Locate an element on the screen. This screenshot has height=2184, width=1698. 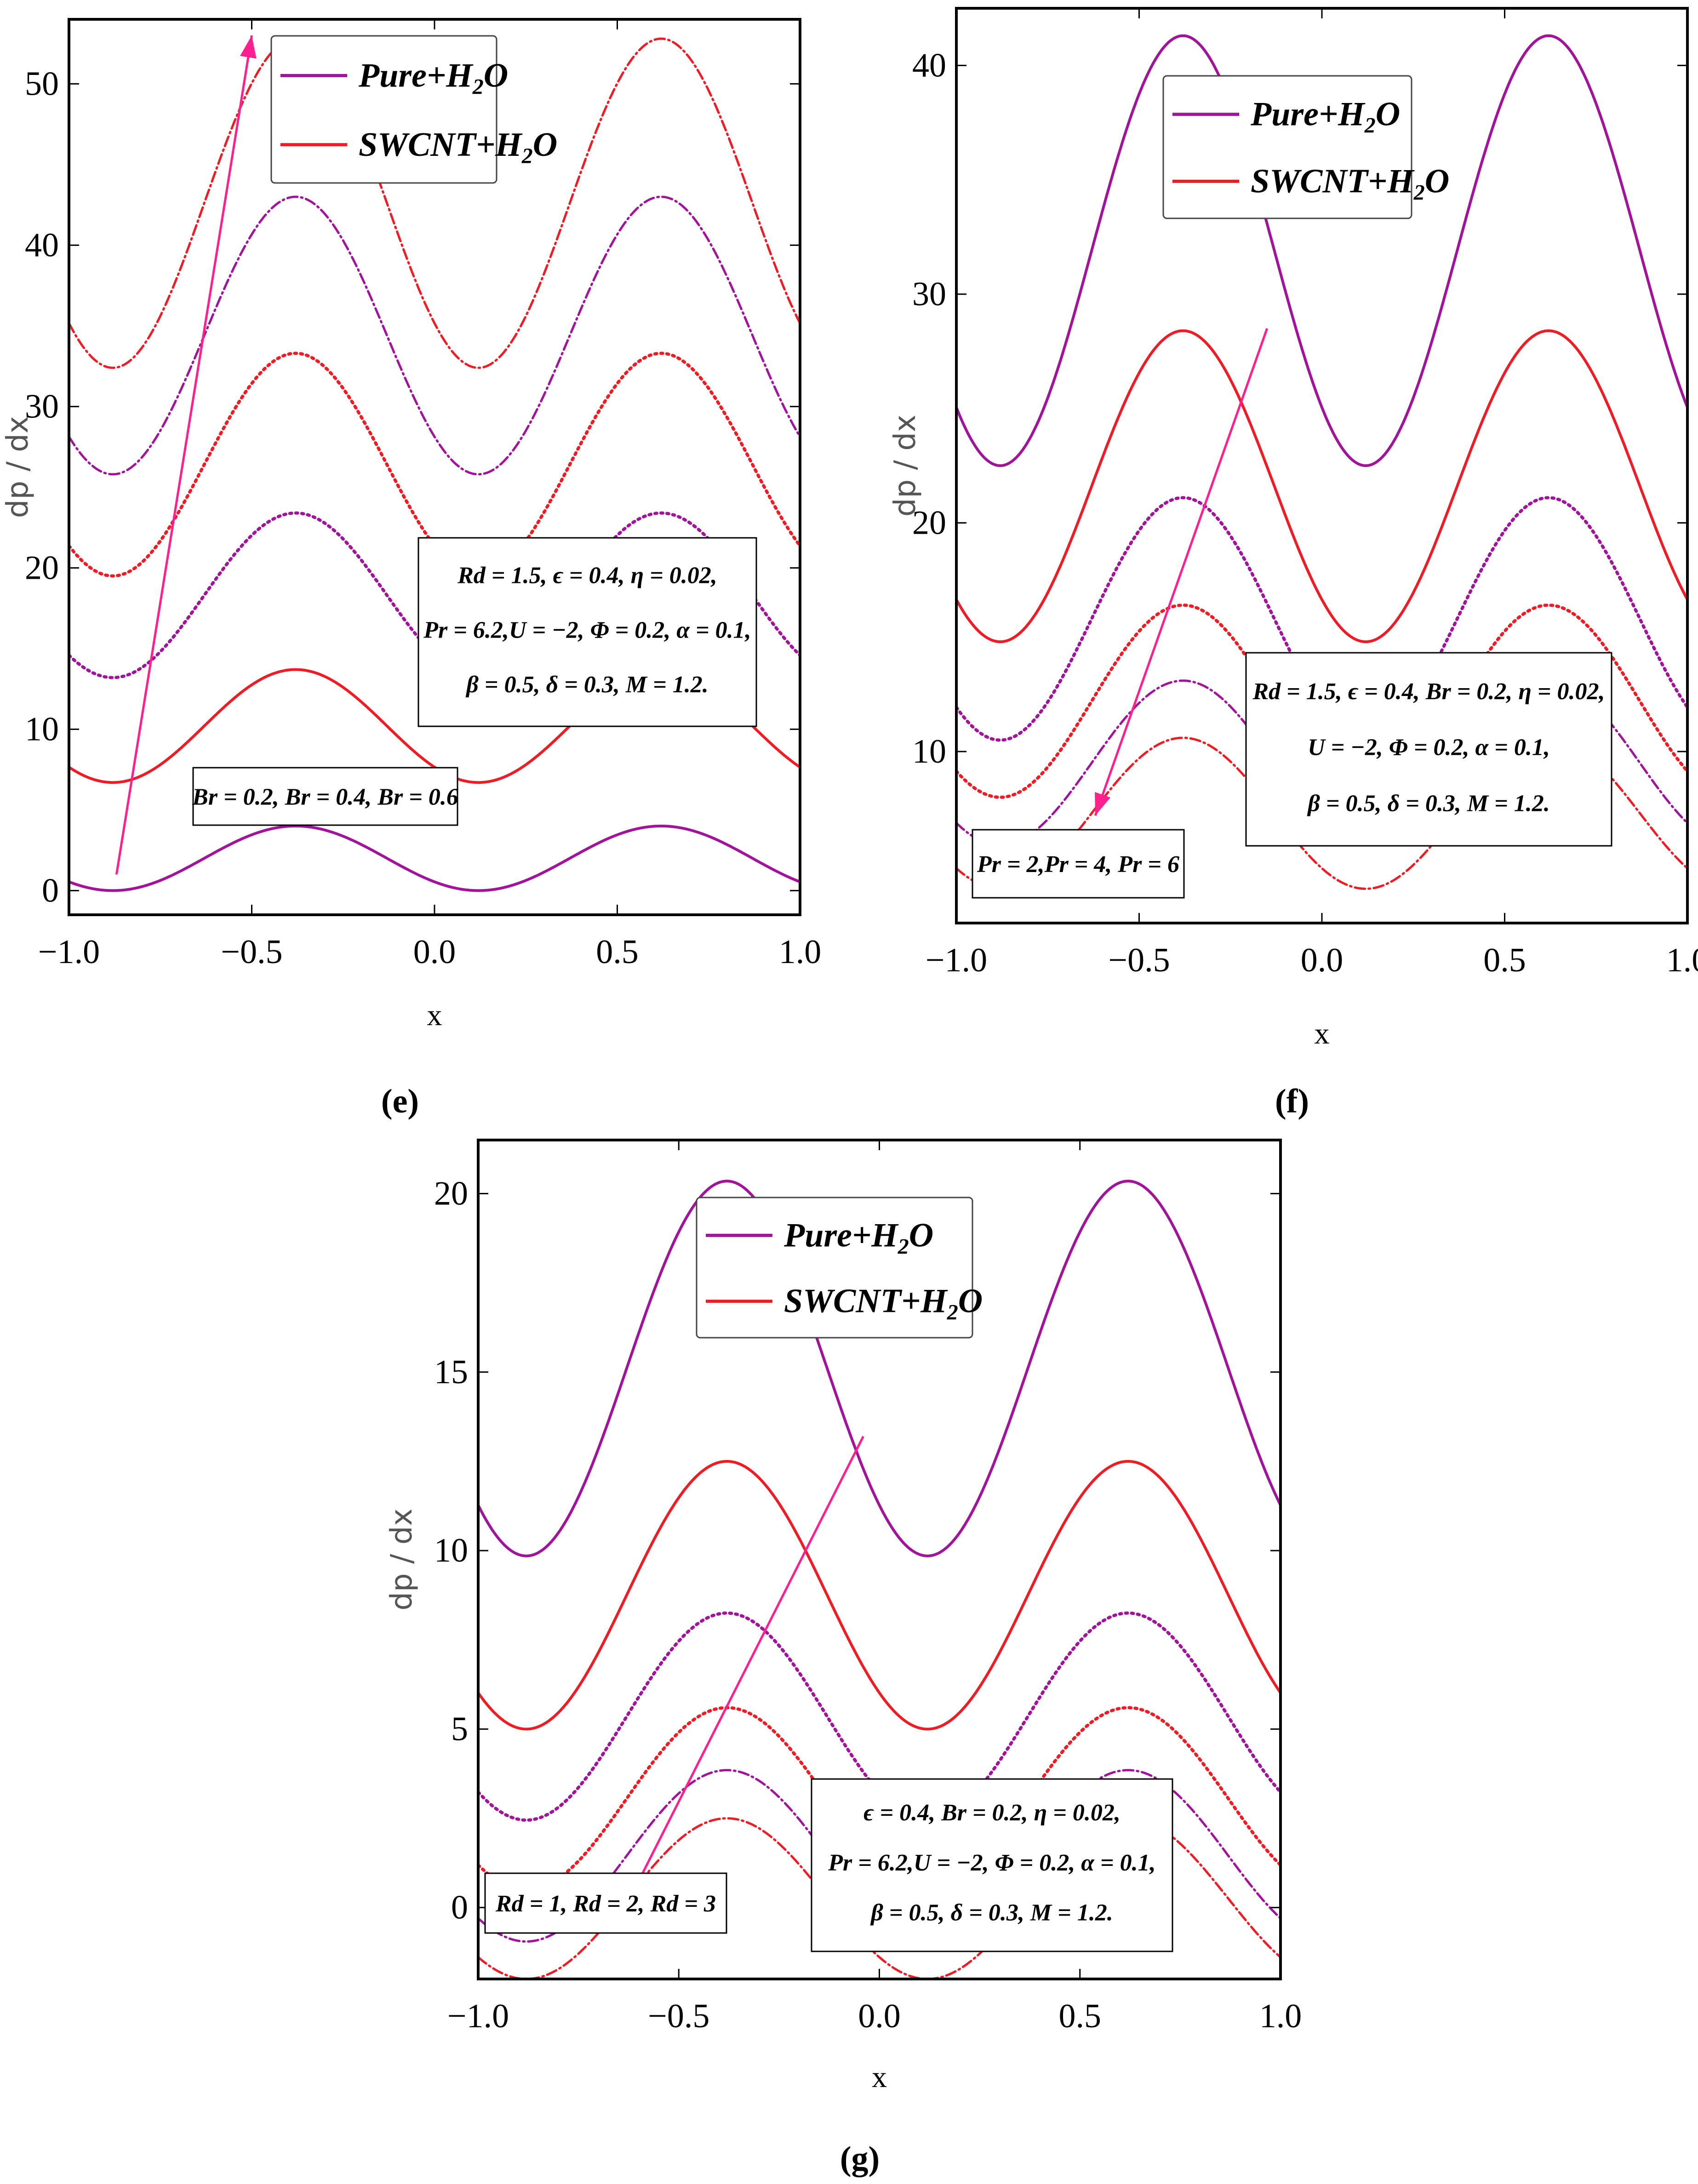
y-tick-label: 5 is located at coordinates (459, 1729).